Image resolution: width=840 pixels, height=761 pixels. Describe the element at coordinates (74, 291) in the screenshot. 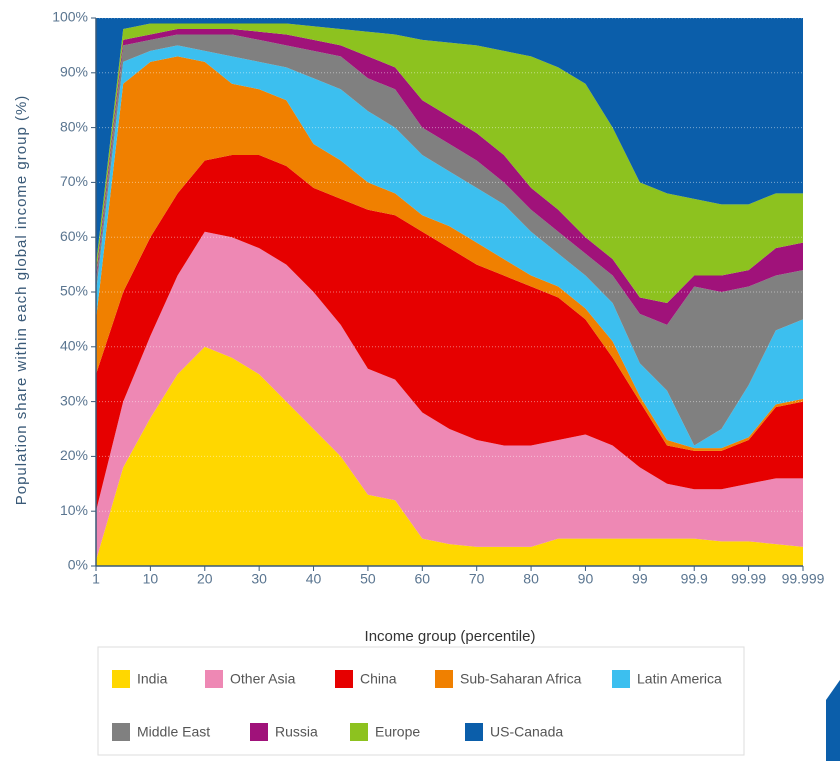

I see `y-tick-label: 50%` at that location.